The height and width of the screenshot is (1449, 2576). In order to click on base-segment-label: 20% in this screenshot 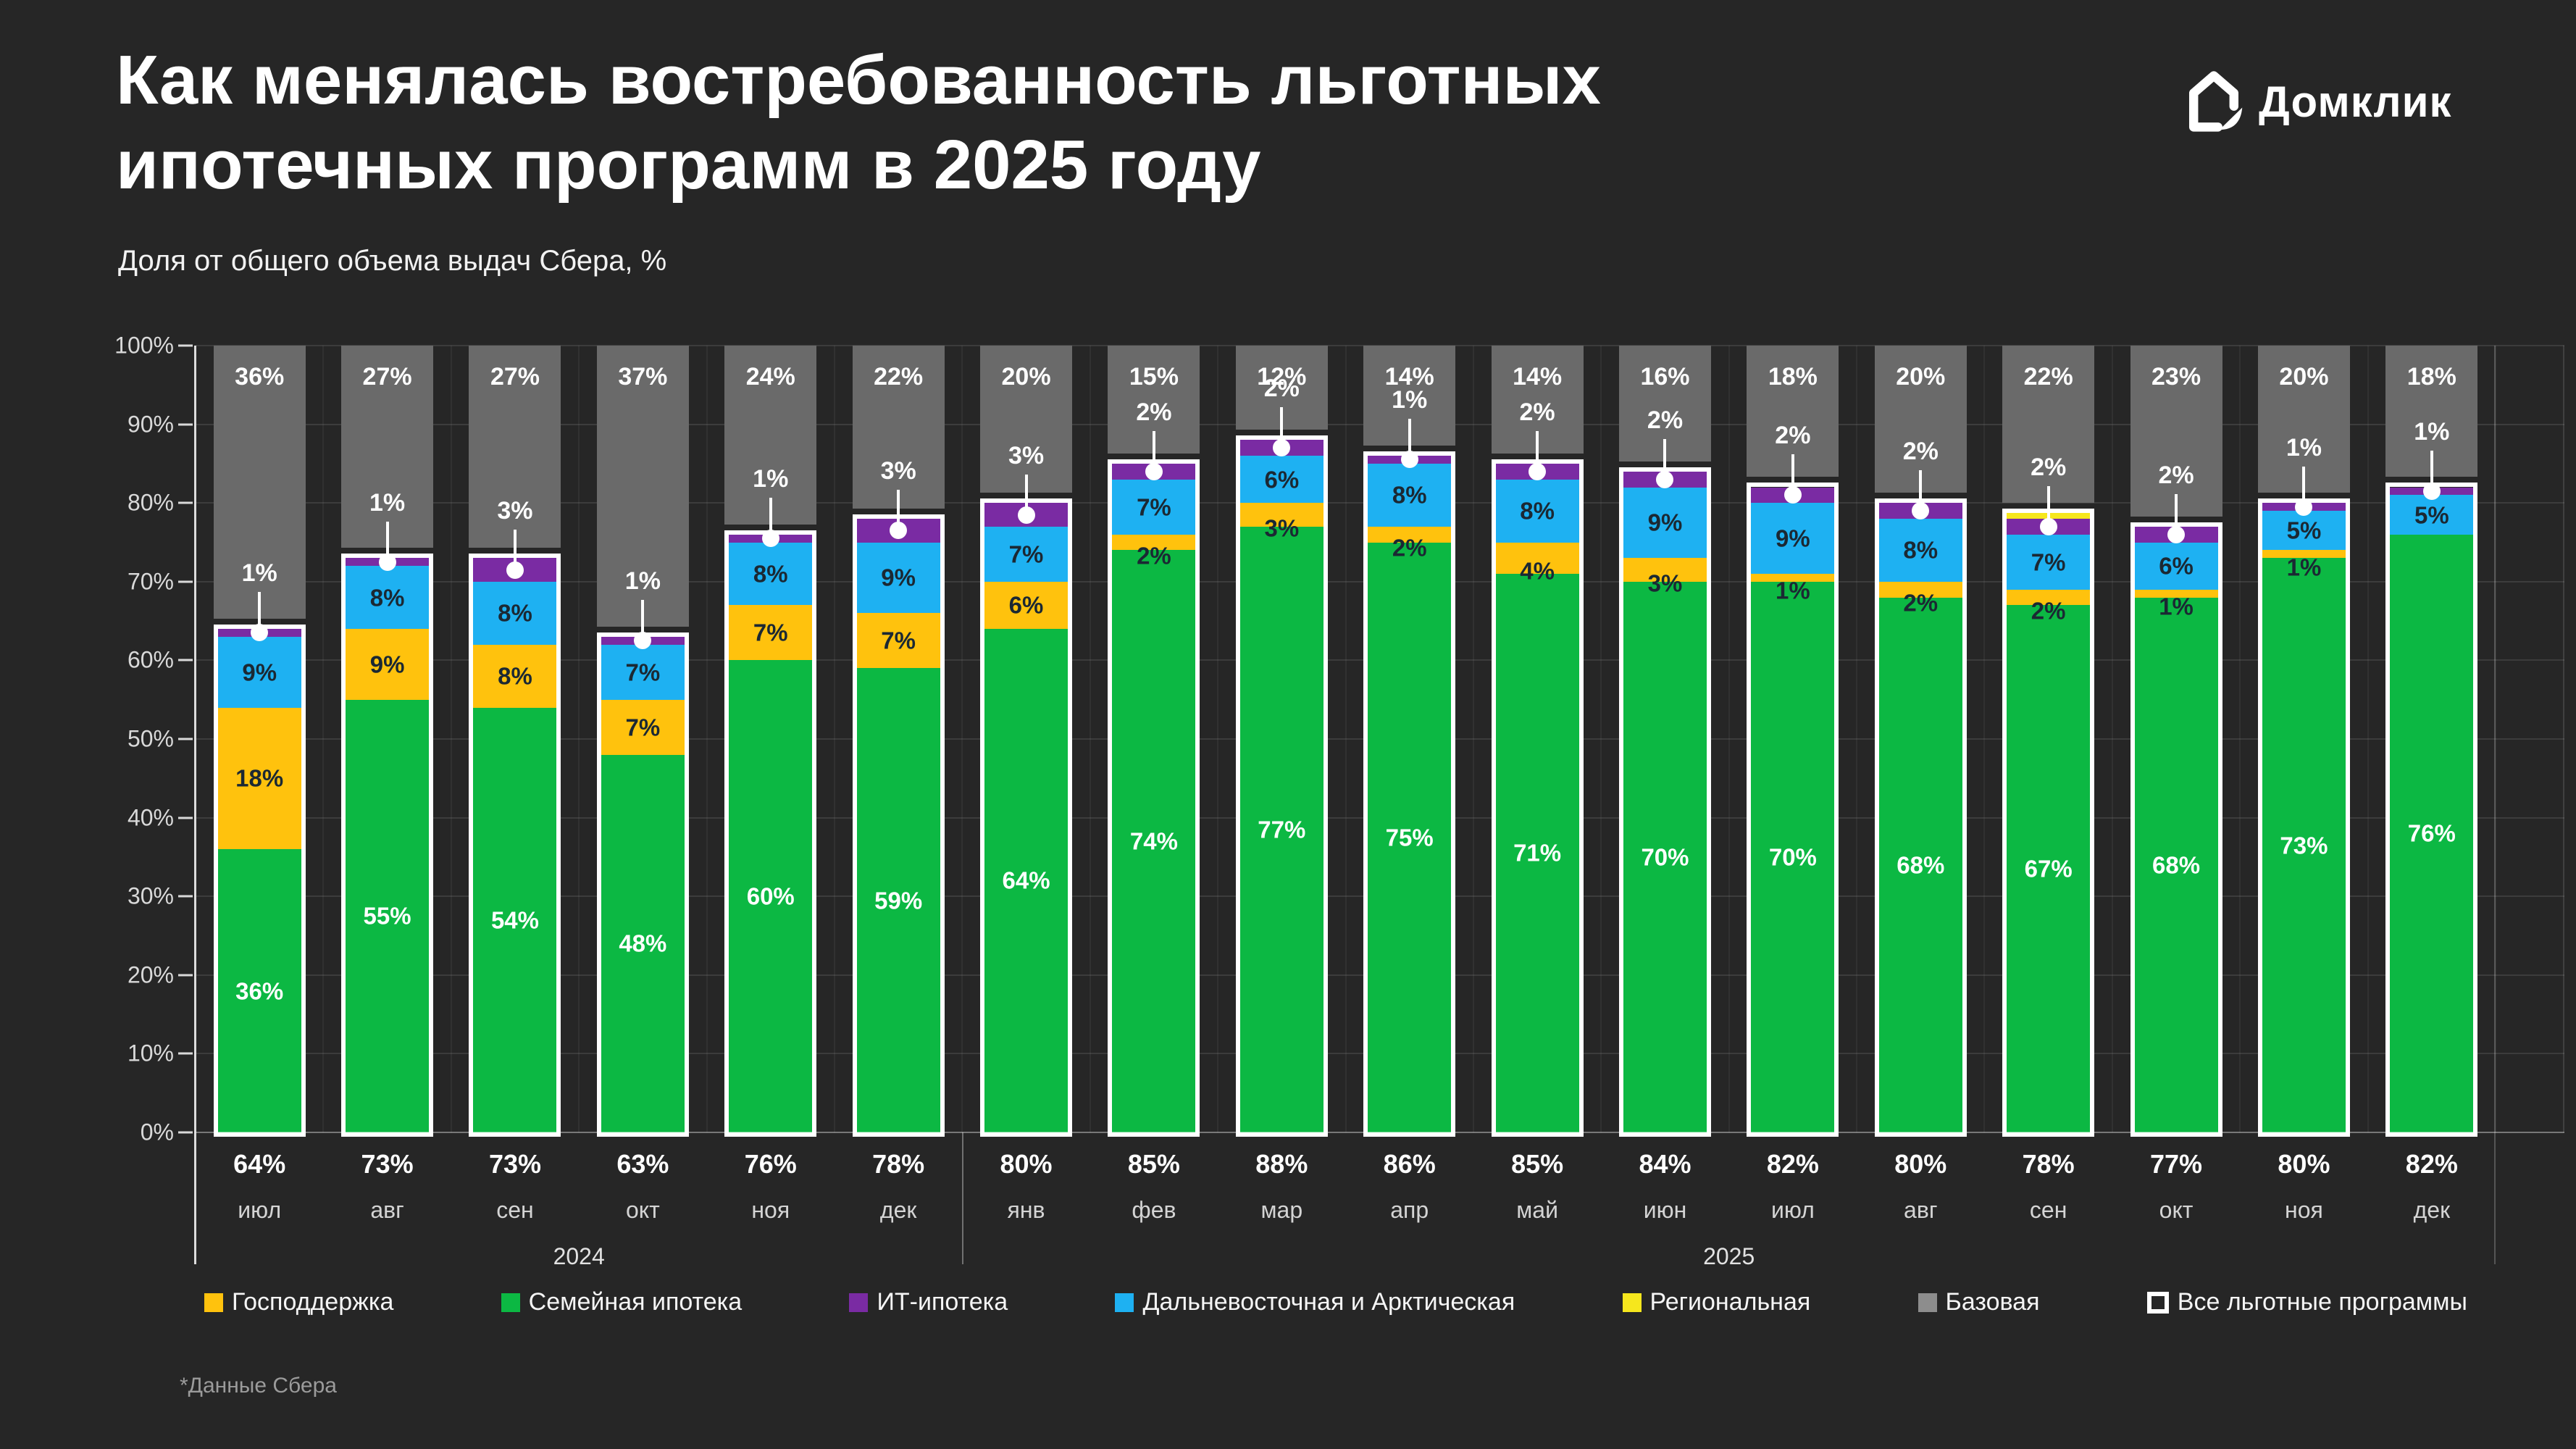, I will do `click(1921, 377)`.